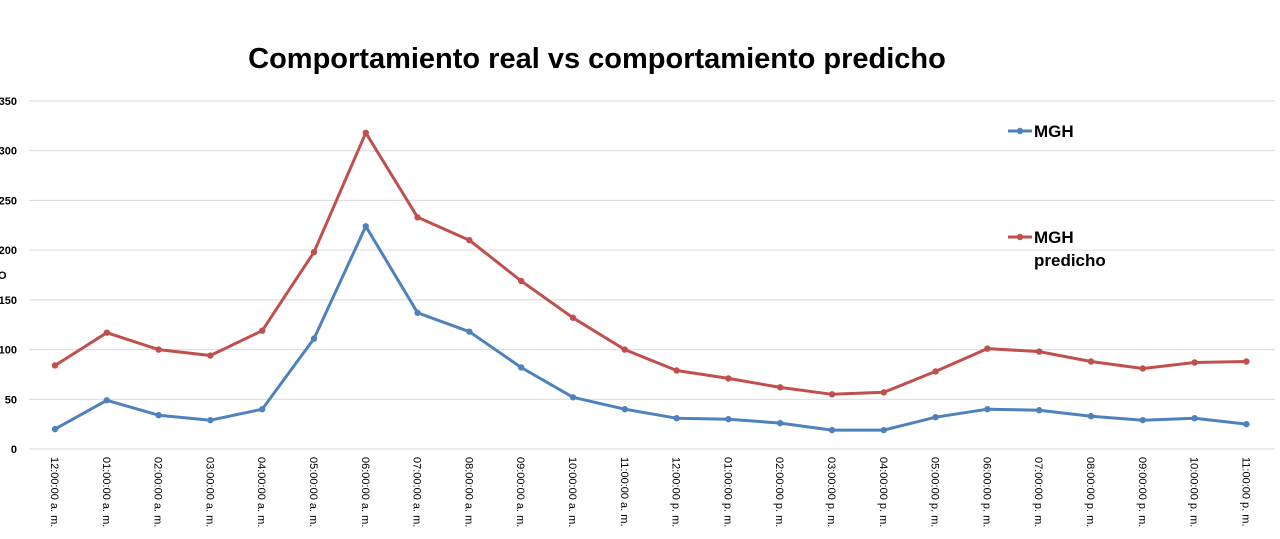 The width and height of the screenshot is (1280, 539). Describe the element at coordinates (676, 492) in the screenshot. I see `x-tick-label: 12:00:00 p. m.` at that location.